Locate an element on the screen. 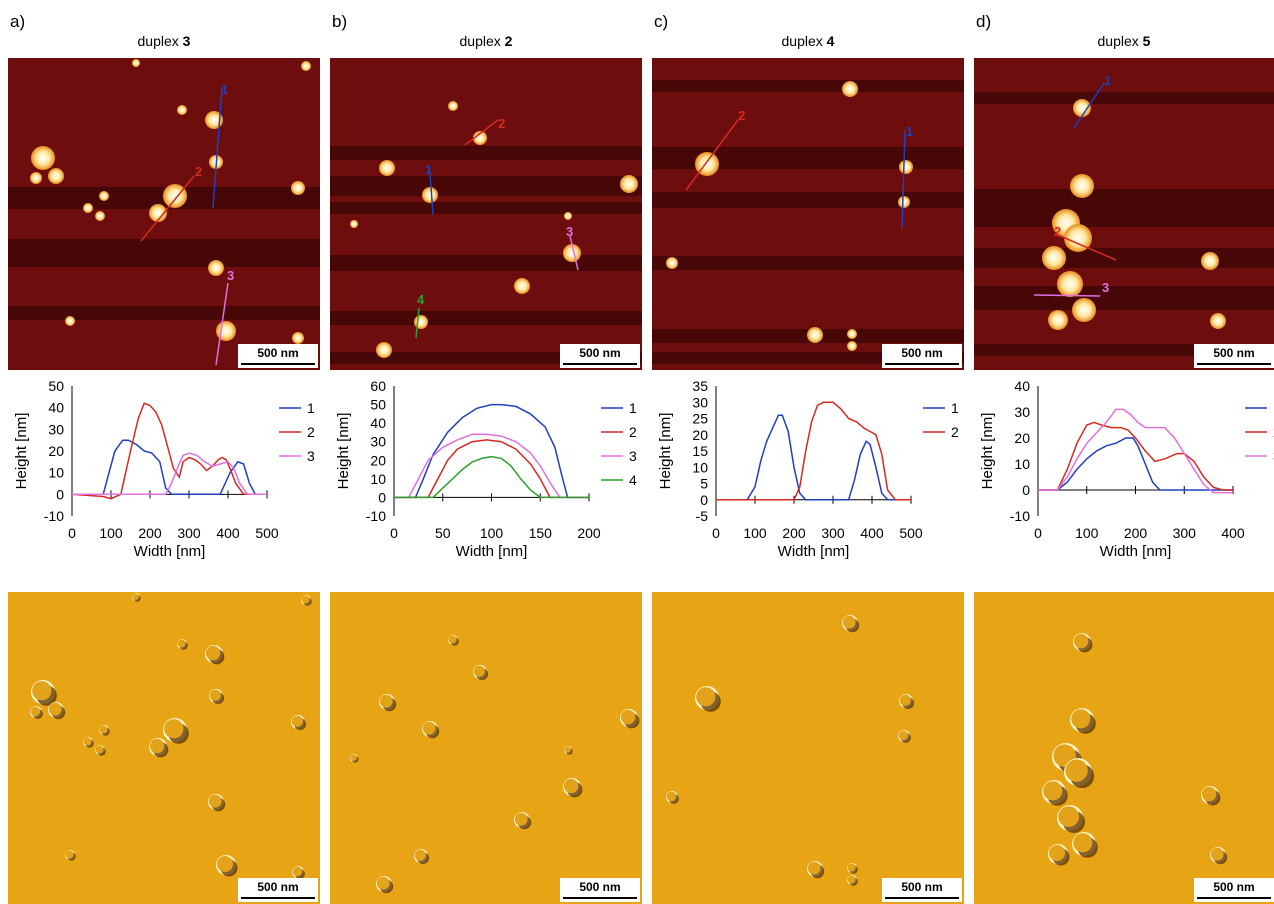 The width and height of the screenshot is (1274, 904). panel-title: duplex 5 is located at coordinates (1124, 41).